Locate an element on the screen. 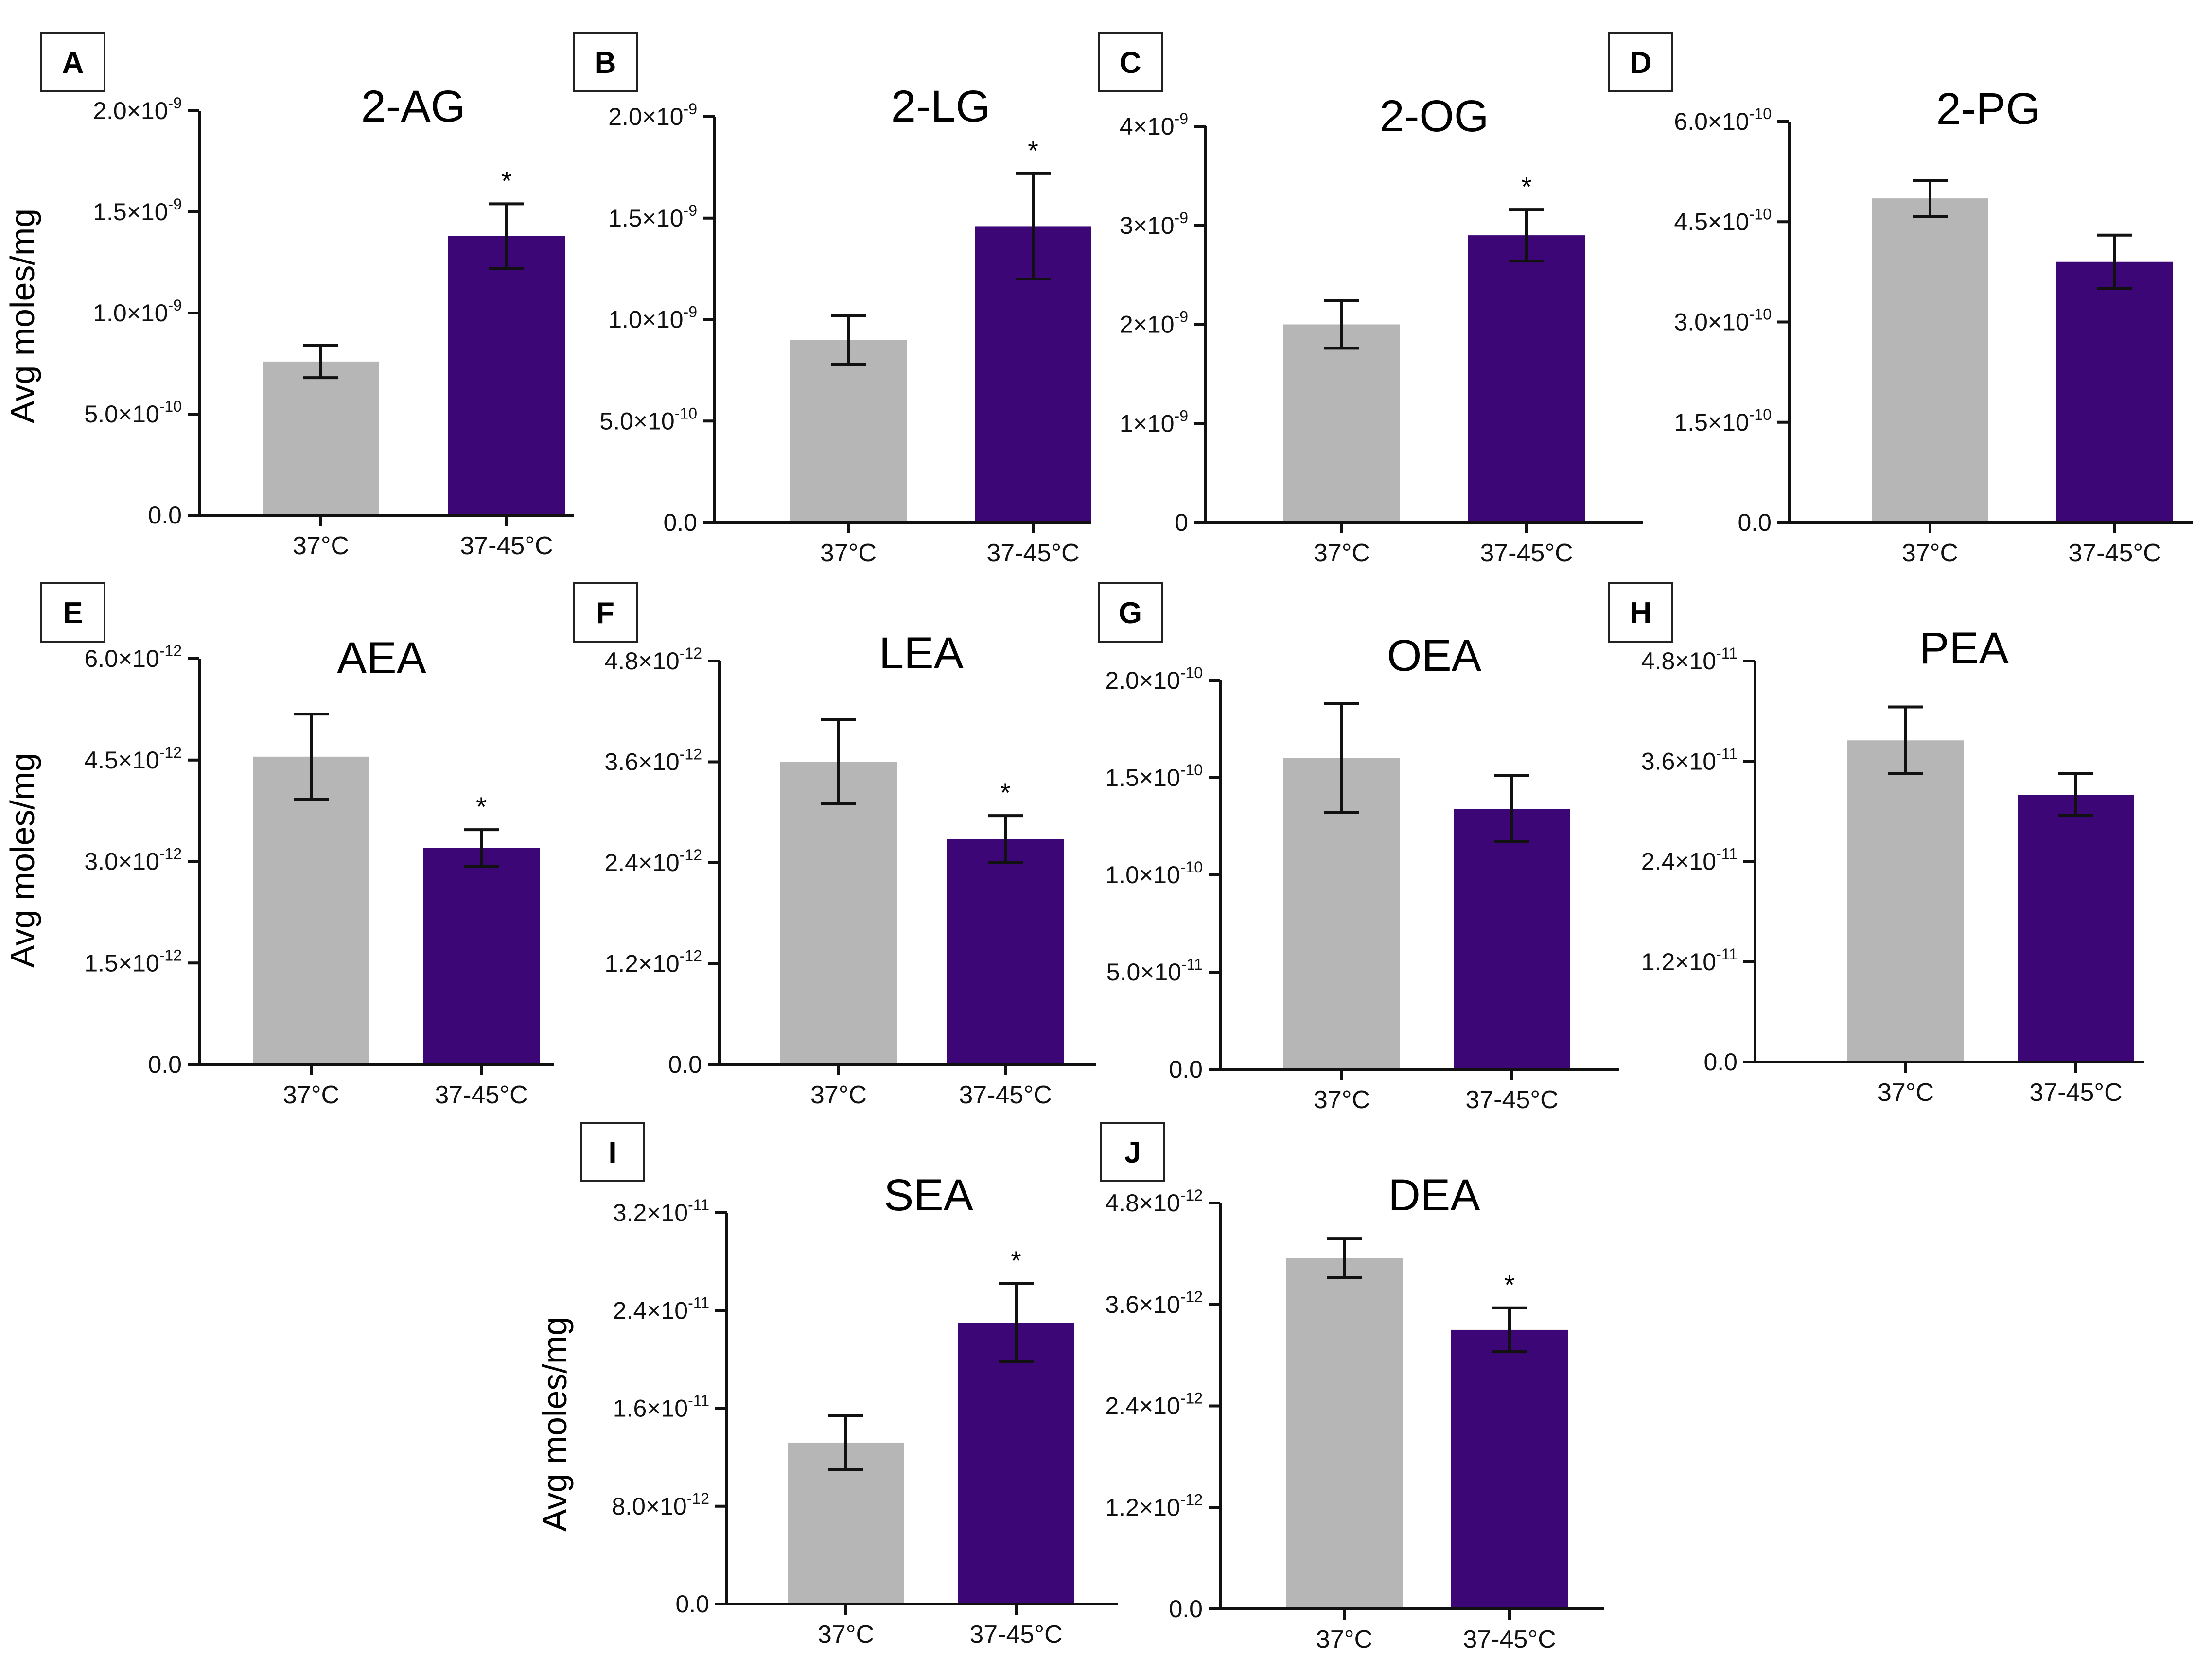  y-tick-label: 1.2×10⁻¹² is located at coordinates (1154, 1506).